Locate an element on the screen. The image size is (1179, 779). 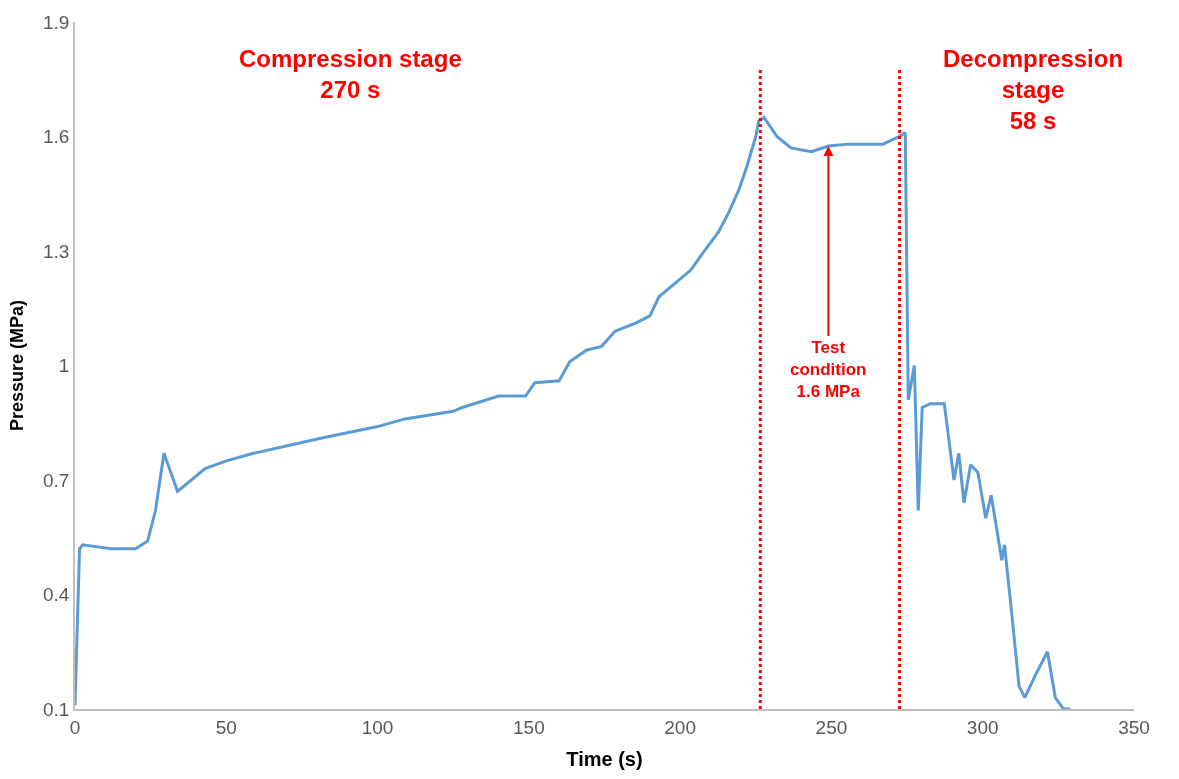
x-tick-label: 300 is located at coordinates (982, 727).